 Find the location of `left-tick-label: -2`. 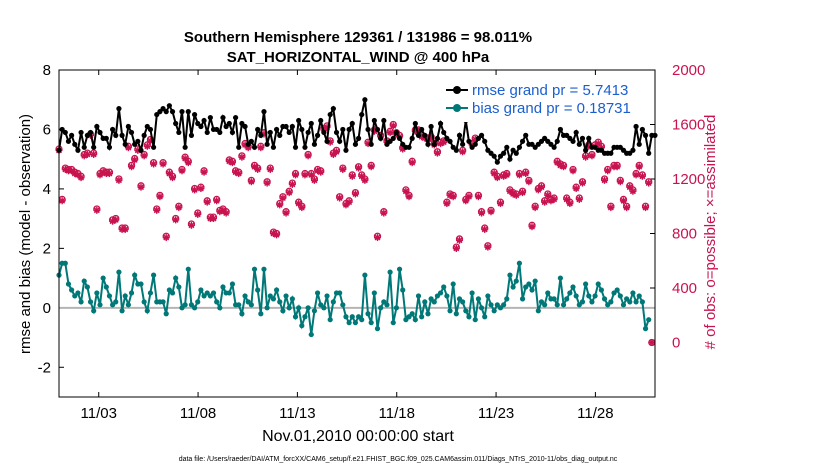

left-tick-label: -2 is located at coordinates (44, 367).